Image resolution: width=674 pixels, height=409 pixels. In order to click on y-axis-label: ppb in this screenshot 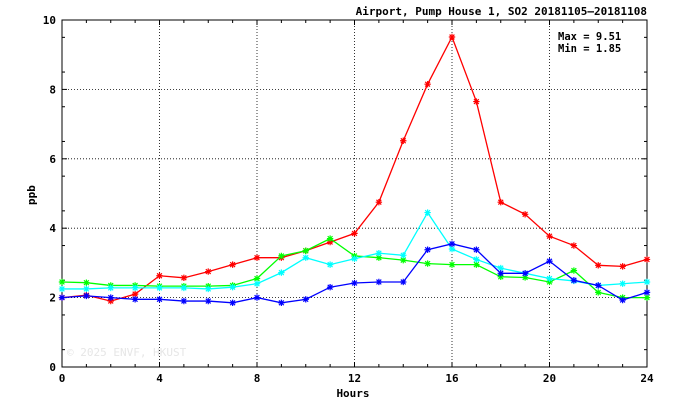, I will do `click(31, 195)`.